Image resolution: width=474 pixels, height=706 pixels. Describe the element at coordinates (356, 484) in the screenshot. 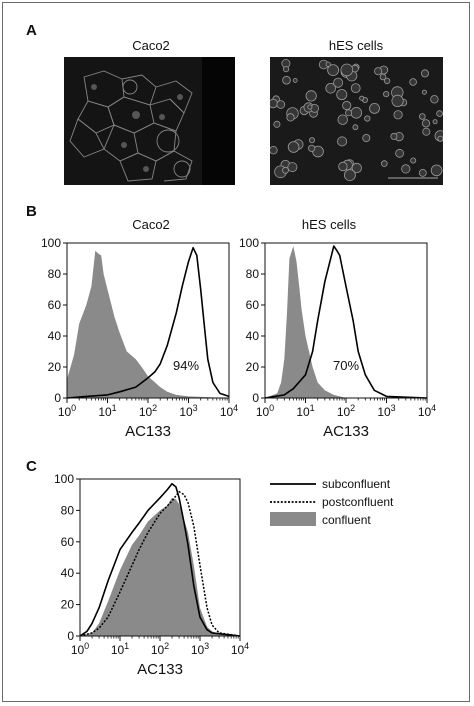

I see `legend-label-subconfluent: subconfluent` at that location.